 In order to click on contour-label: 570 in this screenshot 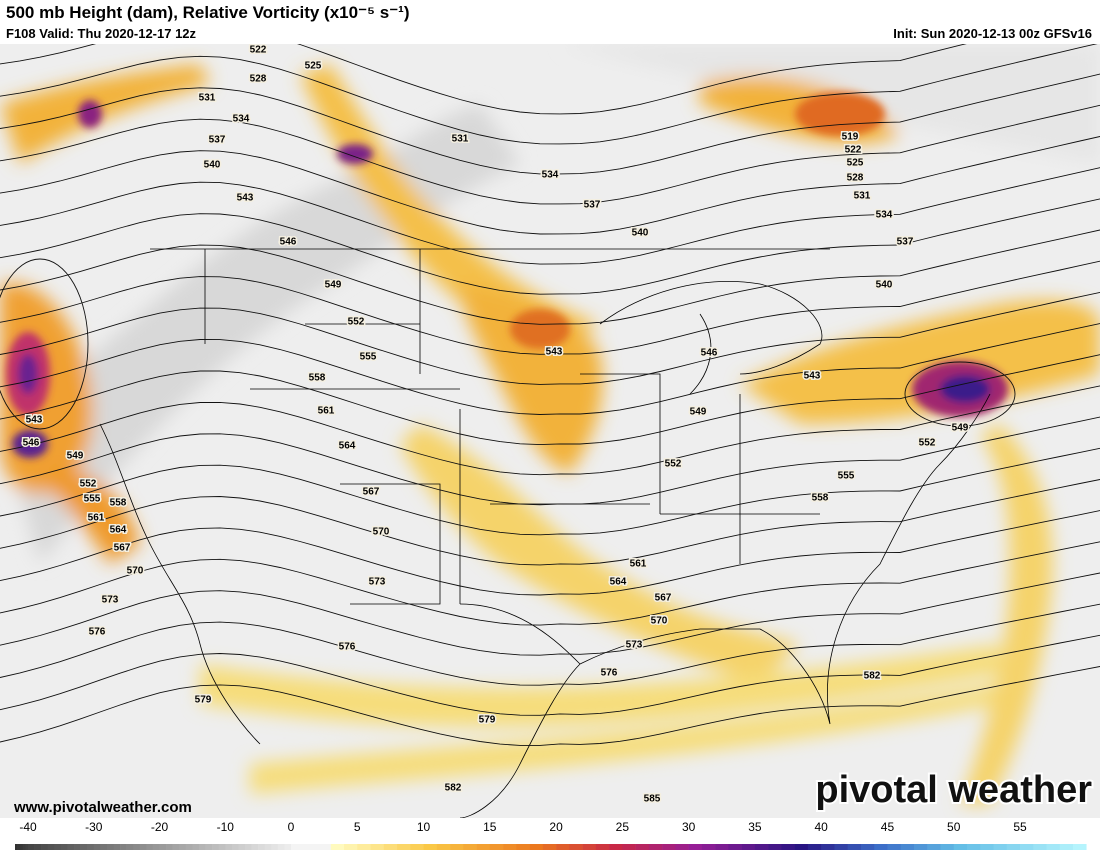, I will do `click(659, 621)`.